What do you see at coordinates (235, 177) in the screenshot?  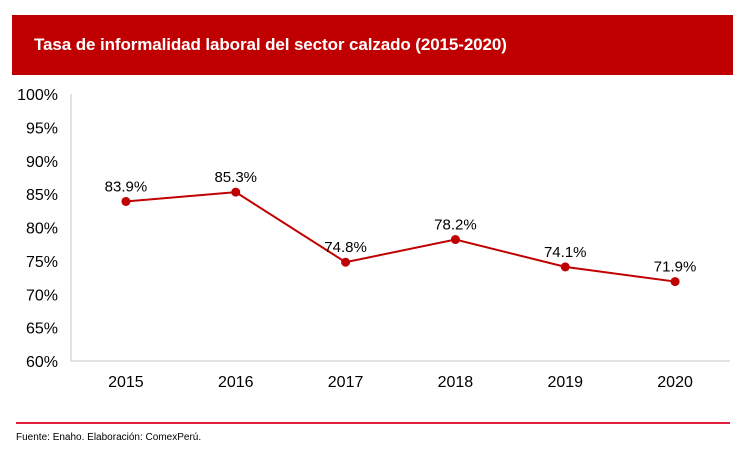 I see `data-label: 85.3%` at bounding box center [235, 177].